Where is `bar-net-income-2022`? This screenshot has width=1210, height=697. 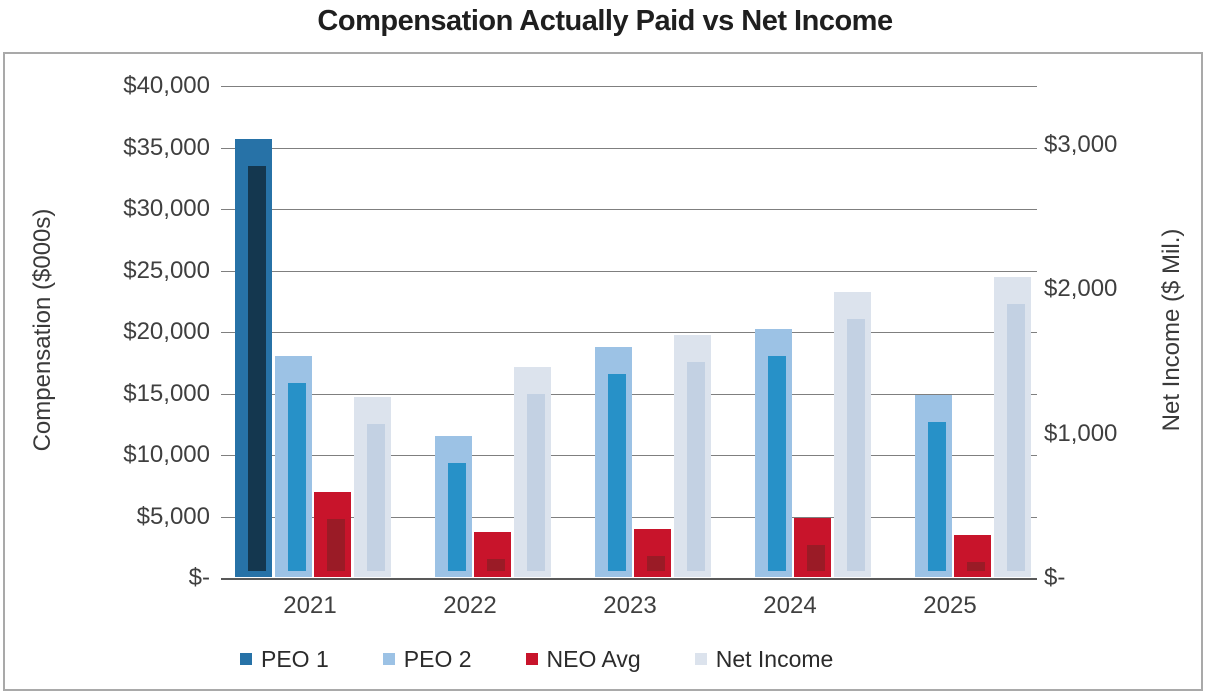 bar-net-income-2022 is located at coordinates (532, 472).